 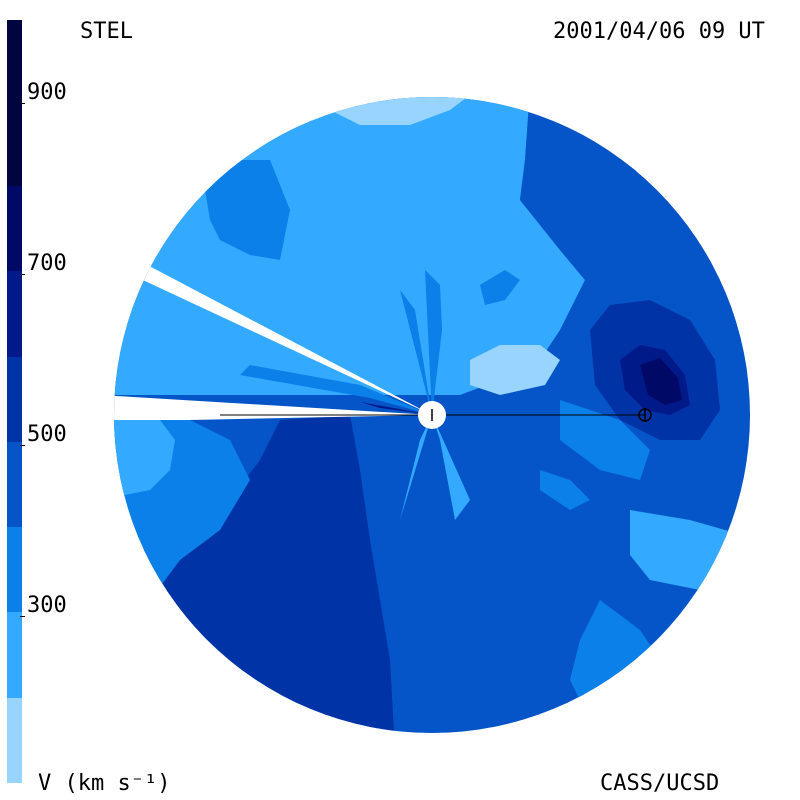 I want to click on credit-label: CASS/UCSD, so click(x=660, y=783).